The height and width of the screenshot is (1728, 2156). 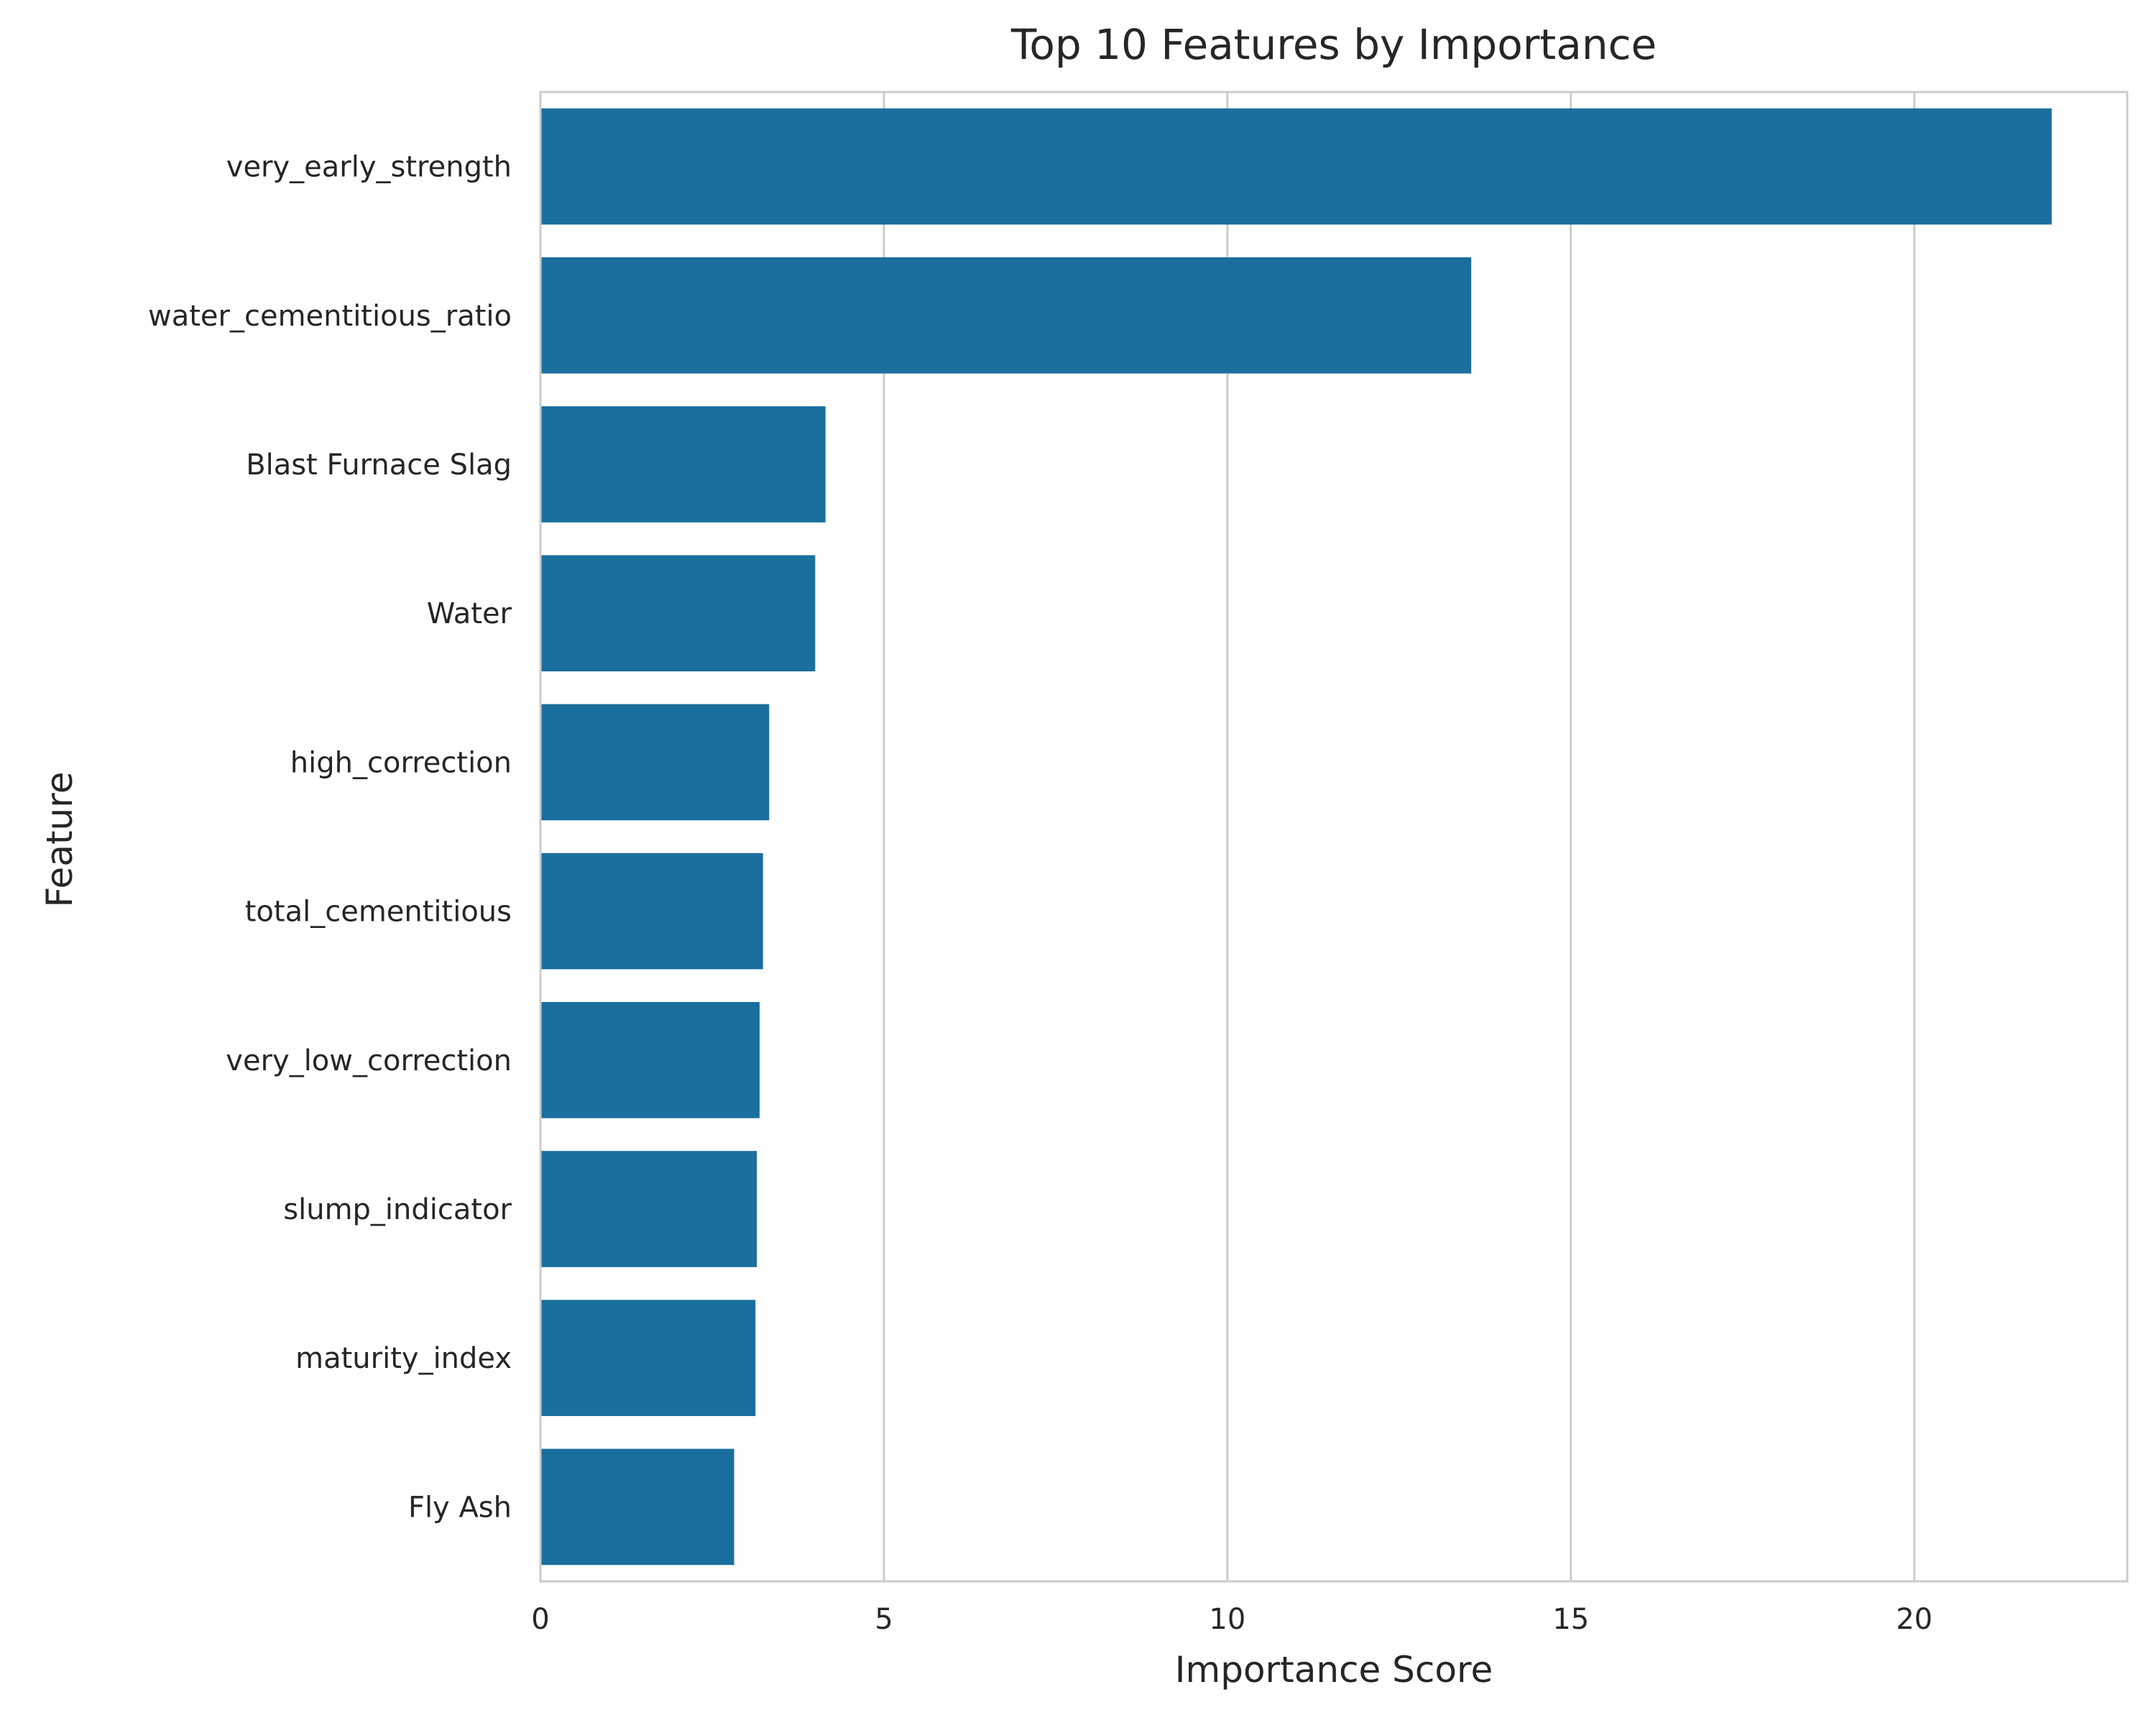 I want to click on chart-title: Top 10 Features by Importance, so click(x=1333, y=44).